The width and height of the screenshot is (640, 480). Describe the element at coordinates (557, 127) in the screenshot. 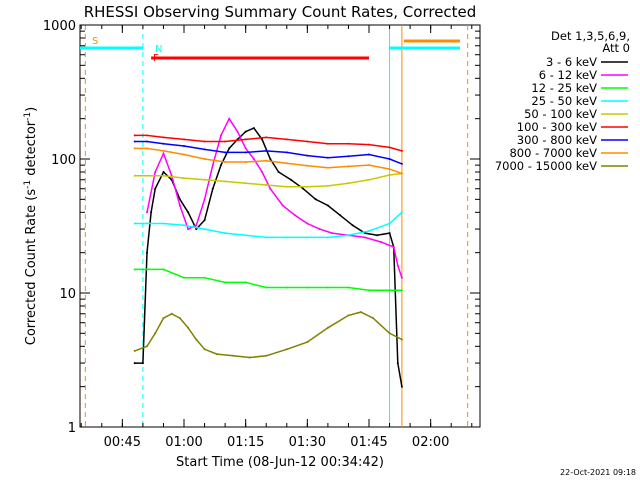

I see `legend-label: 100 - 300 keV` at that location.